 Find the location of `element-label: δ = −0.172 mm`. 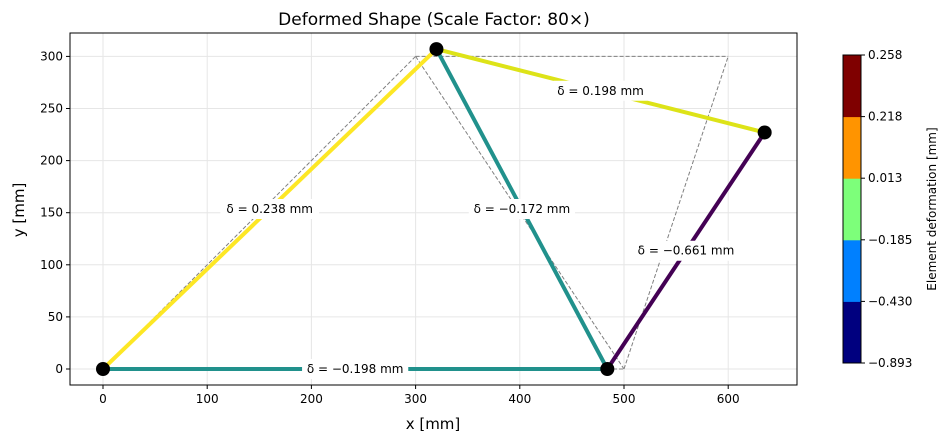

element-label: δ = −0.172 mm is located at coordinates (522, 209).